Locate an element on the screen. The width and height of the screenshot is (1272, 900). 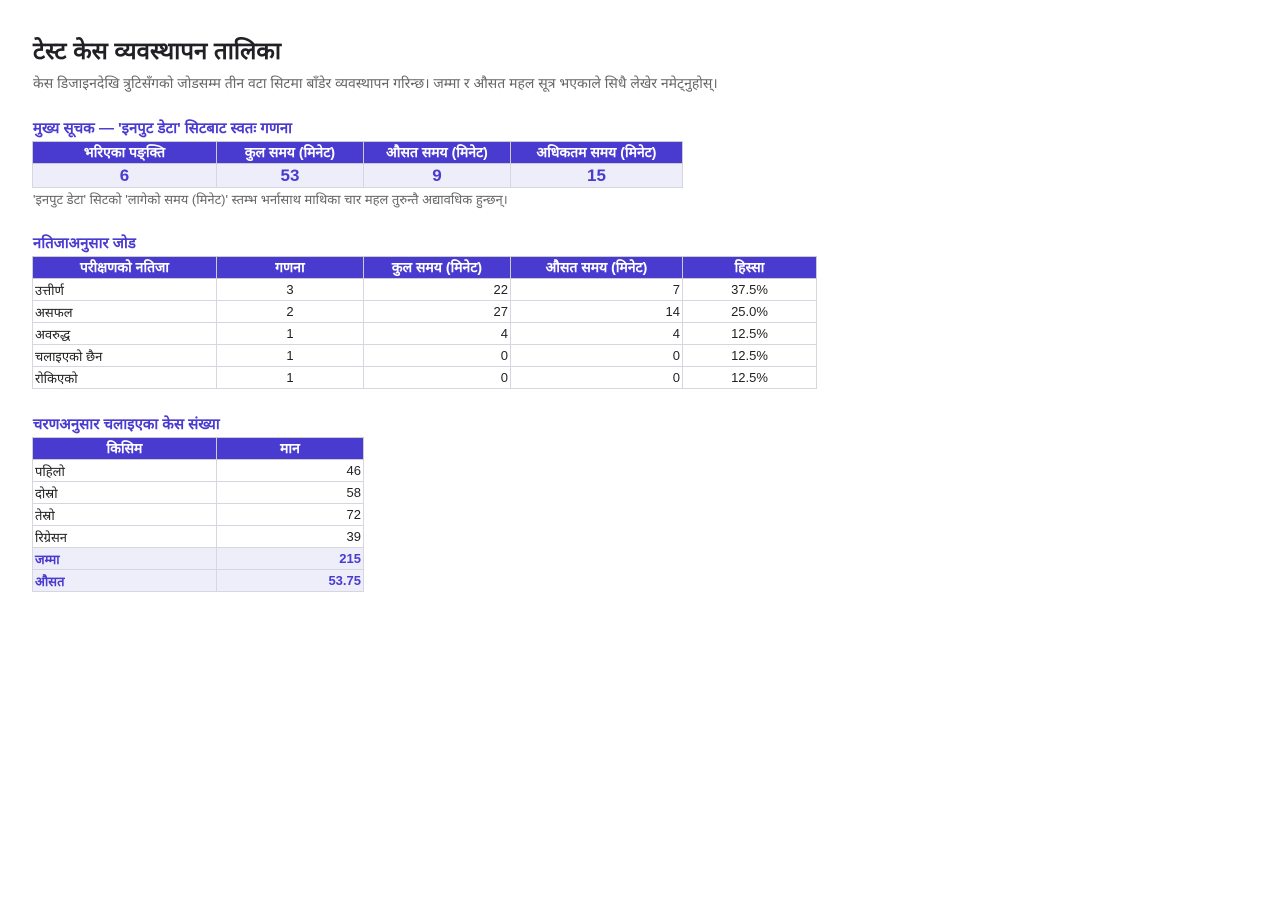
cell: 25.0% is located at coordinates (749, 311).